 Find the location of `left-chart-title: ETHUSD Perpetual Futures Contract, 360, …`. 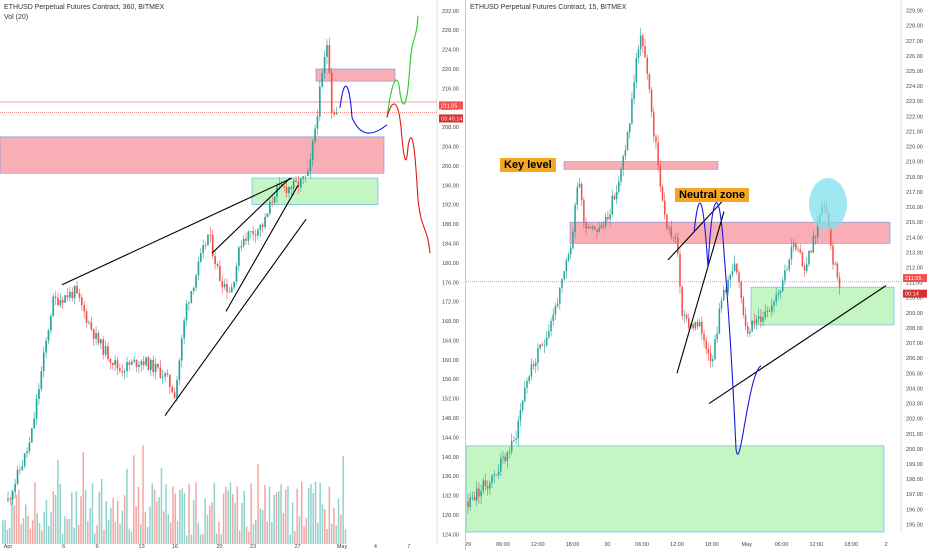

left-chart-title: ETHUSD Perpetual Futures Contract, 360, … is located at coordinates (84, 7).